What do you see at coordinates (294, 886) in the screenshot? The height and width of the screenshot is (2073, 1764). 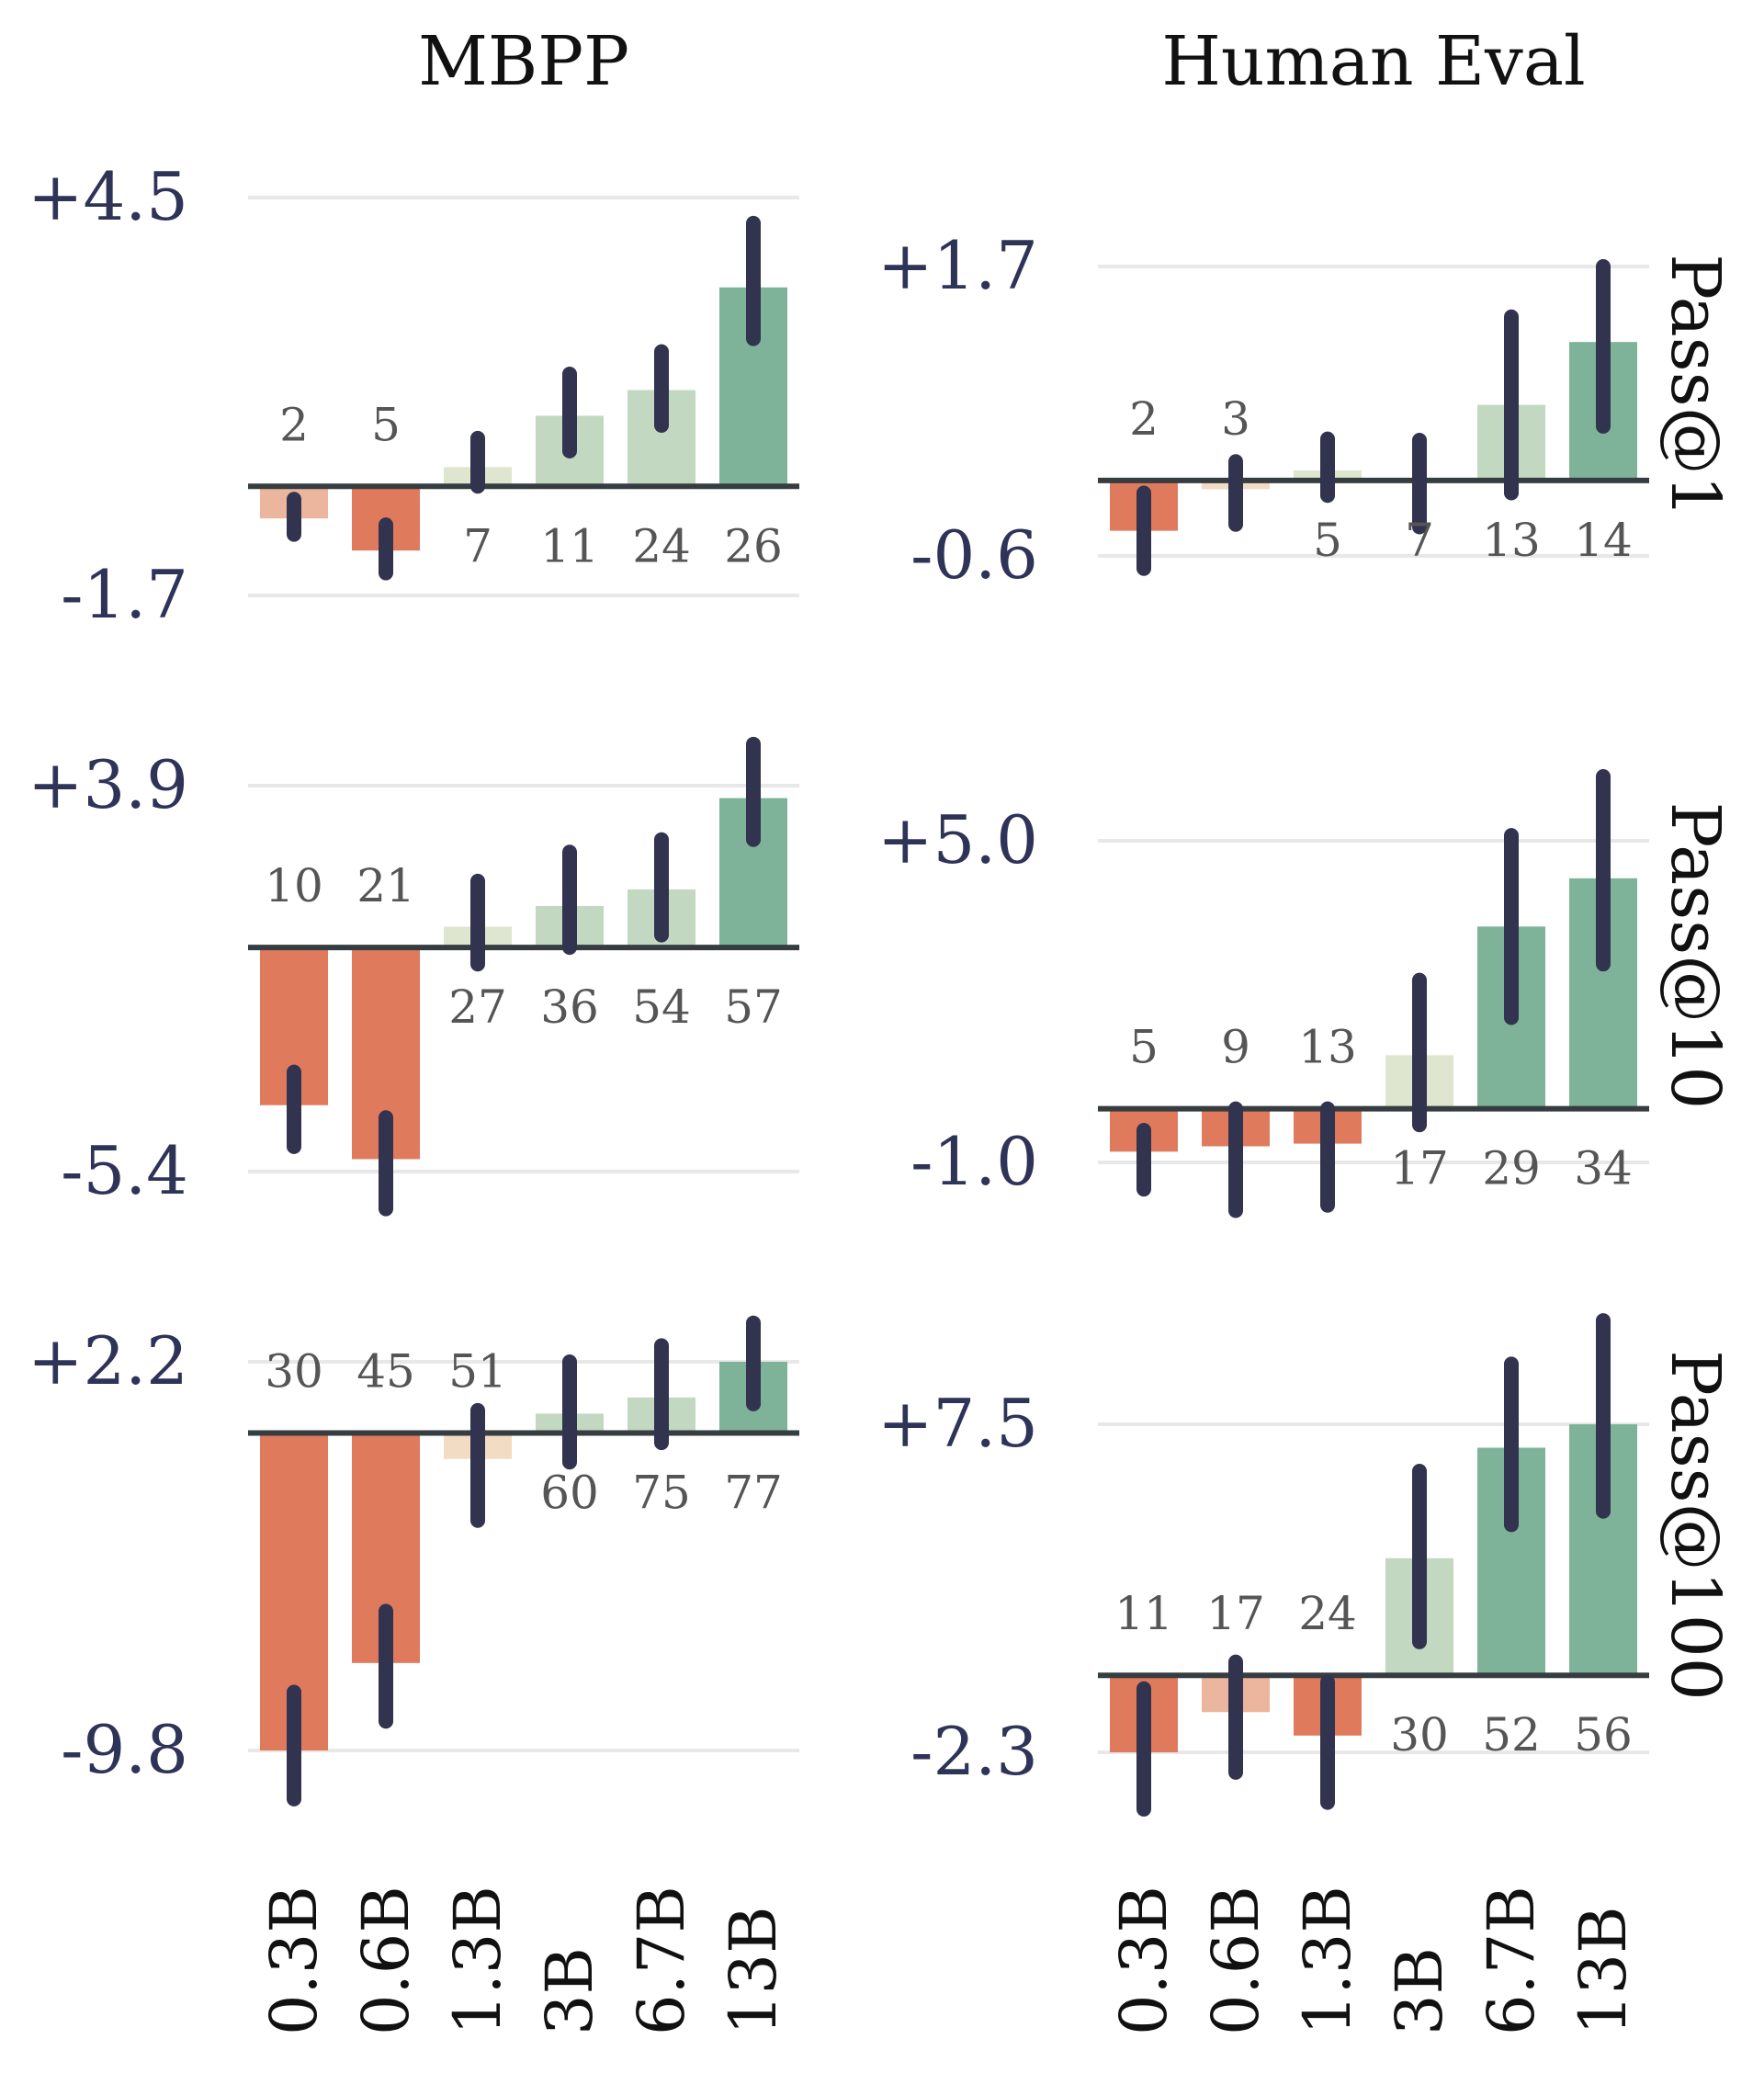 I see `bar-count-label: 10` at bounding box center [294, 886].